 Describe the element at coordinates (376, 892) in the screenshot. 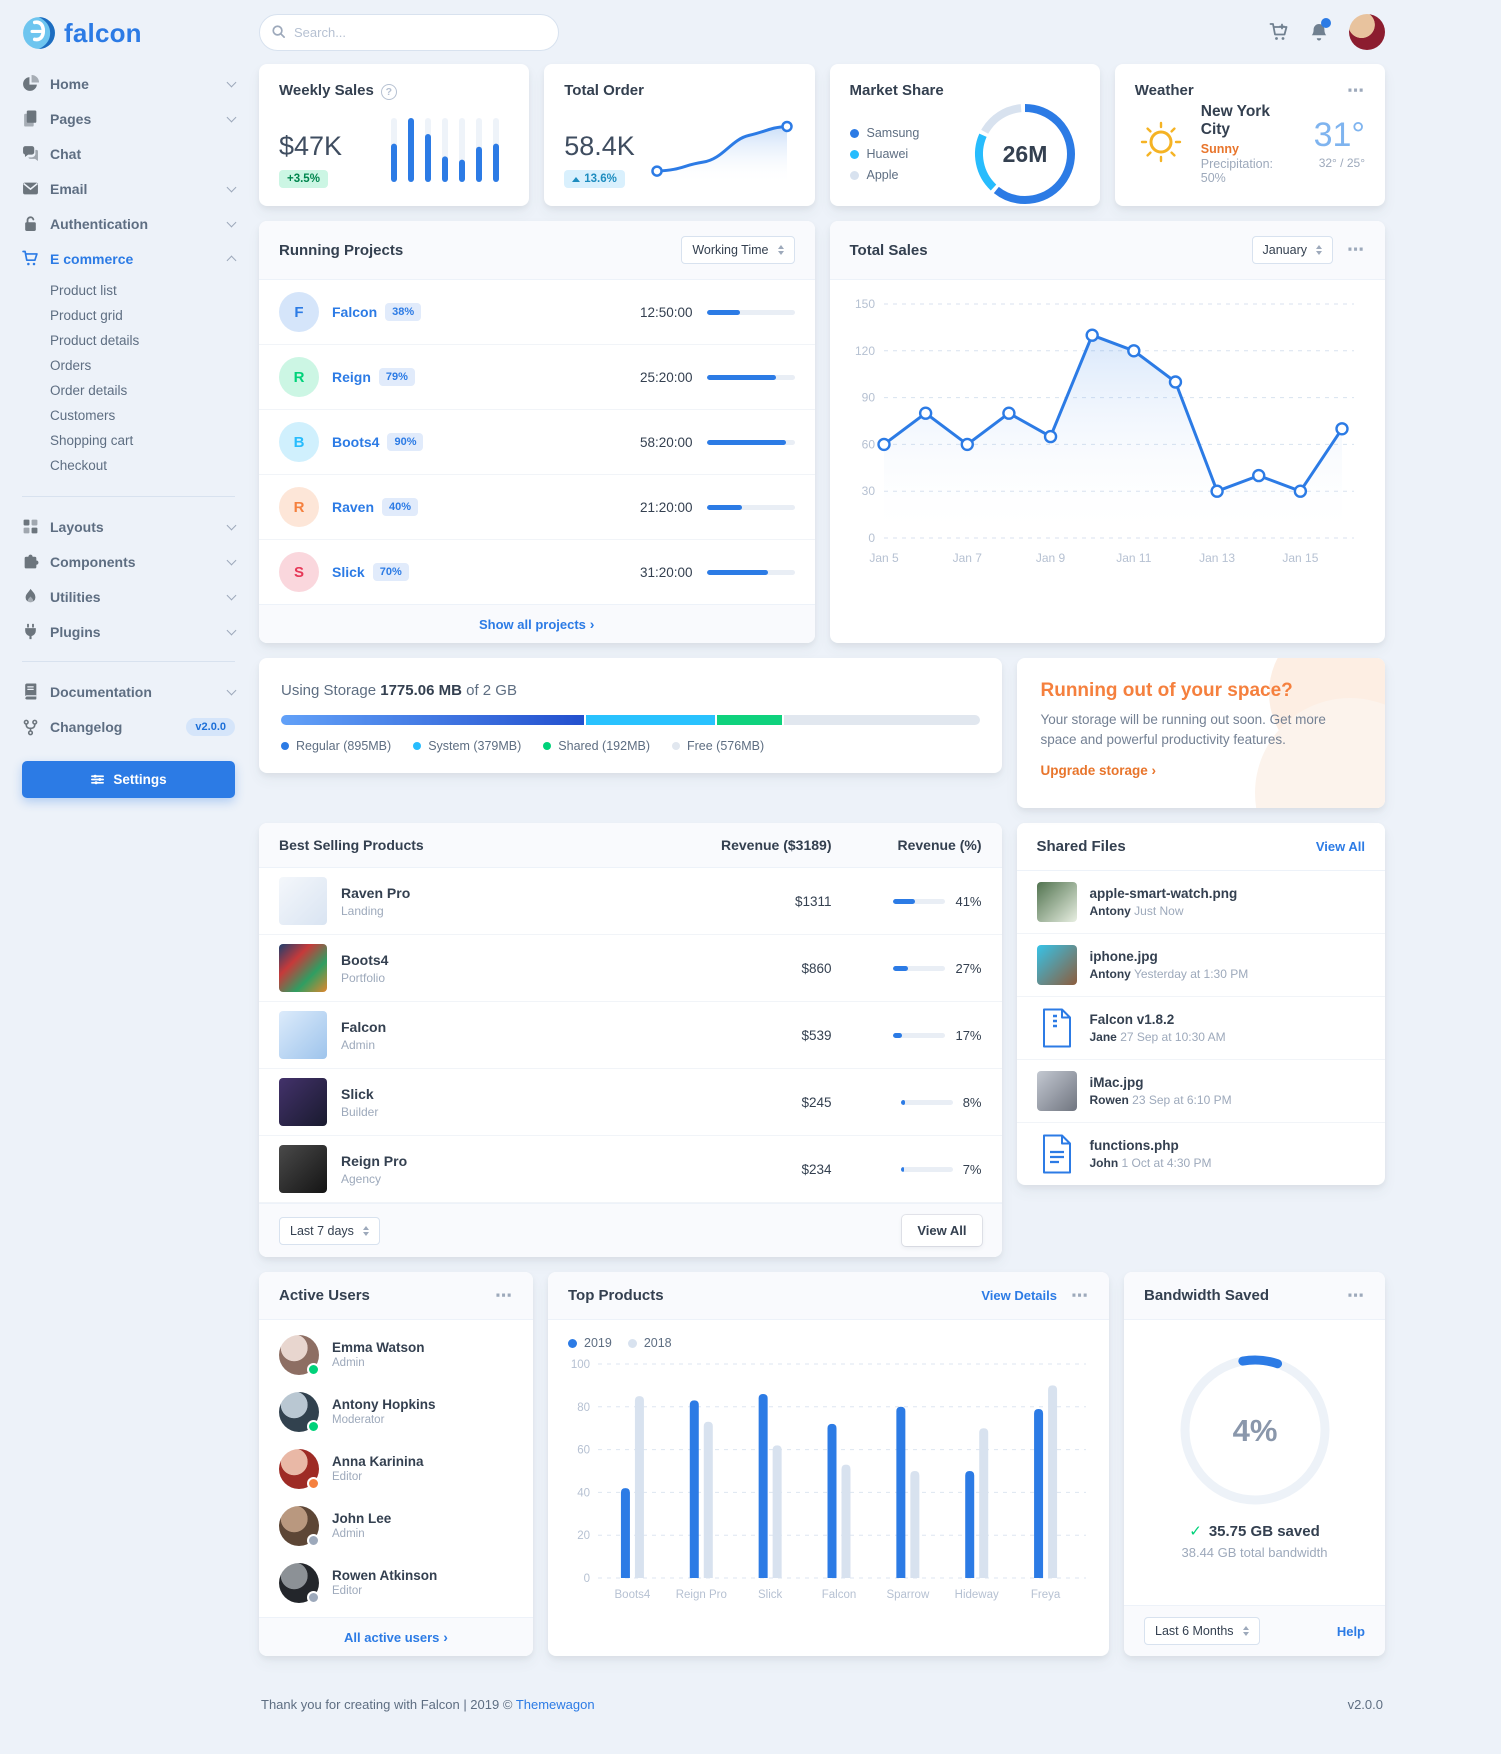

I see `product-name-link: Raven Pro` at that location.